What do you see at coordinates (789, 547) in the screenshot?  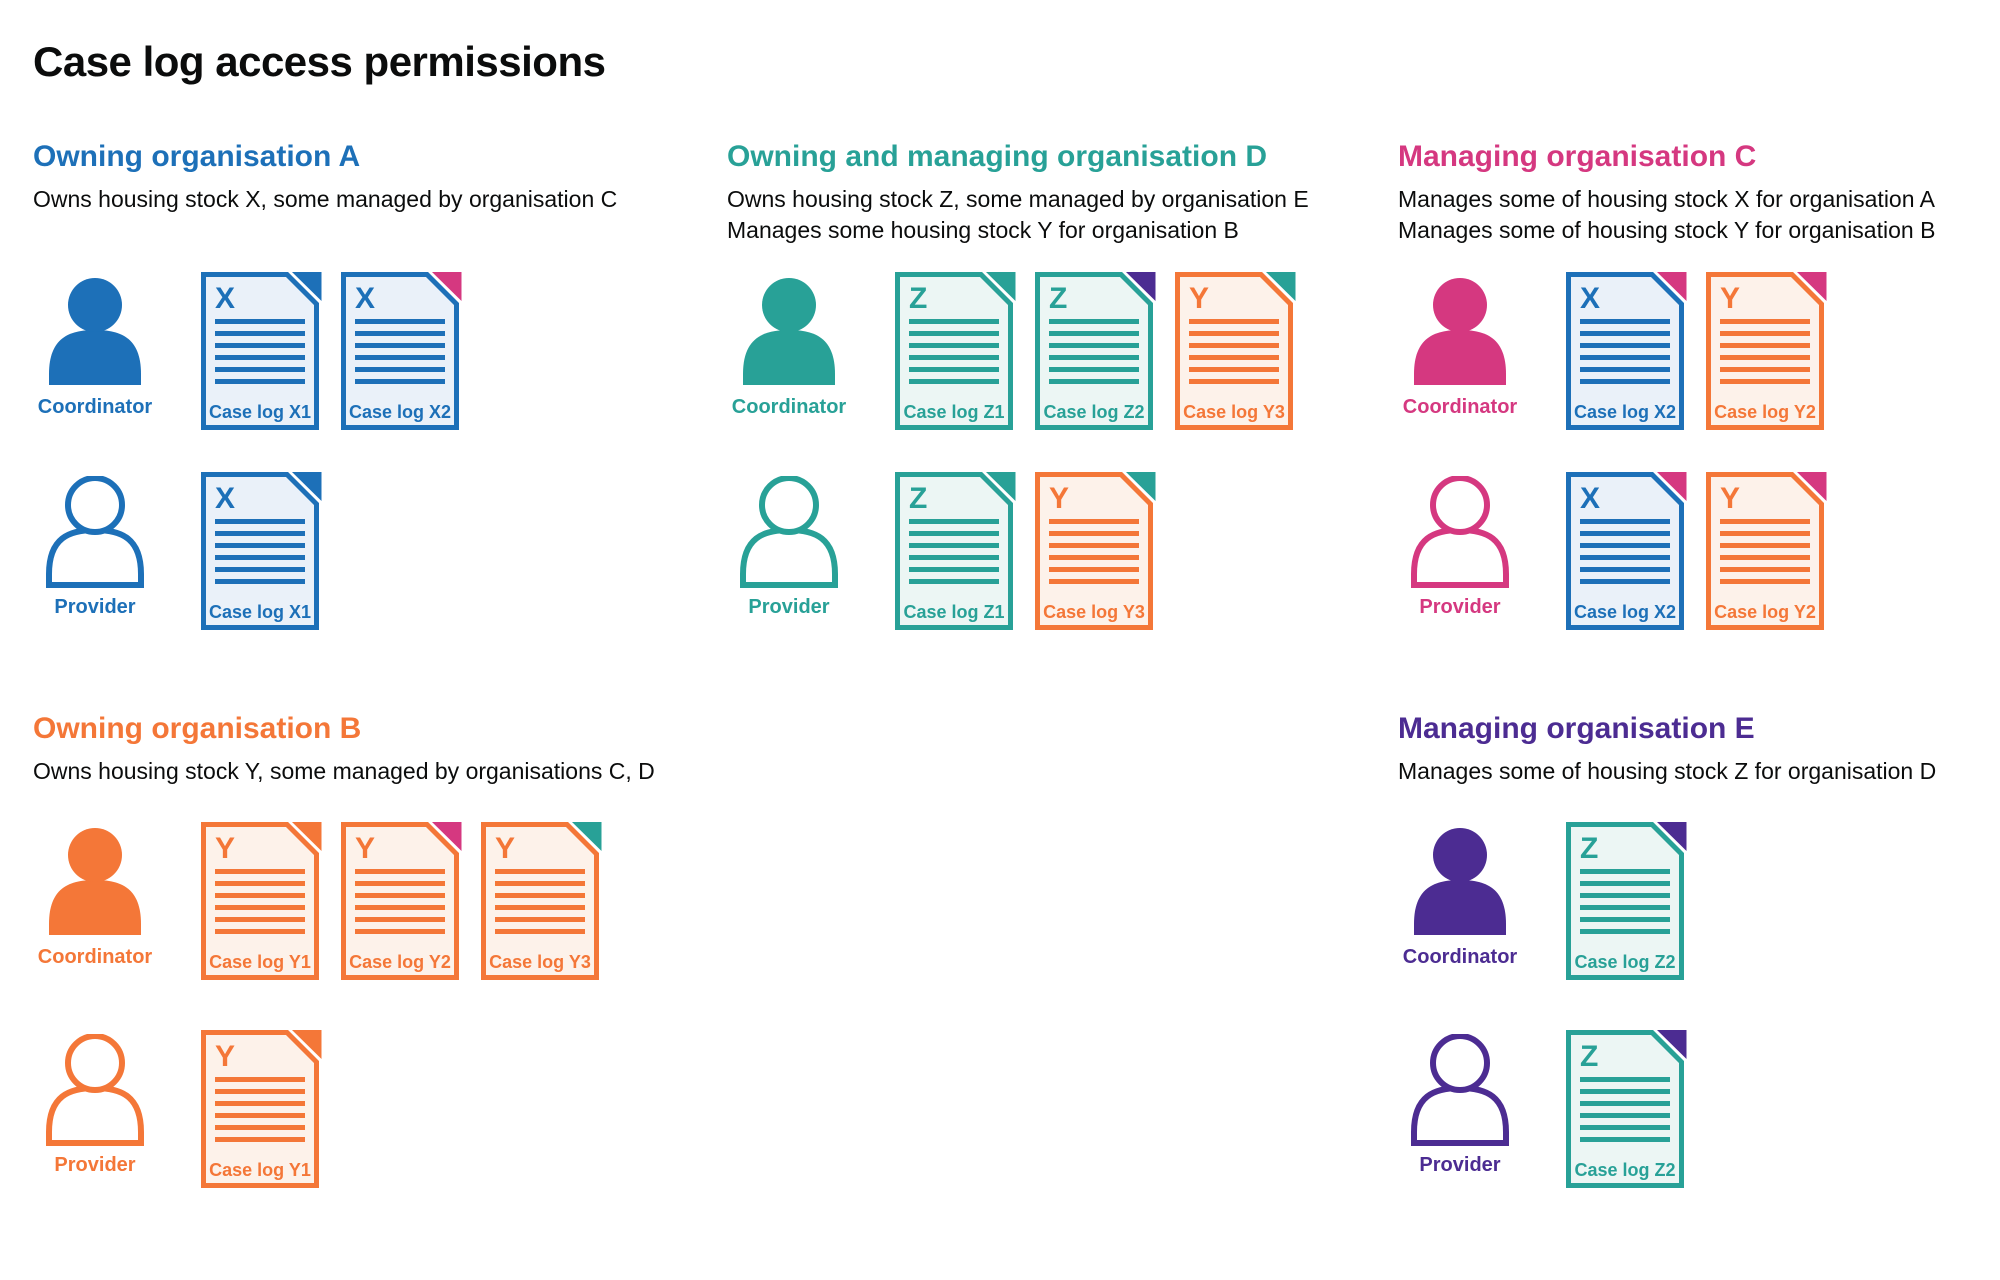 I see `provider-figure: Provider` at bounding box center [789, 547].